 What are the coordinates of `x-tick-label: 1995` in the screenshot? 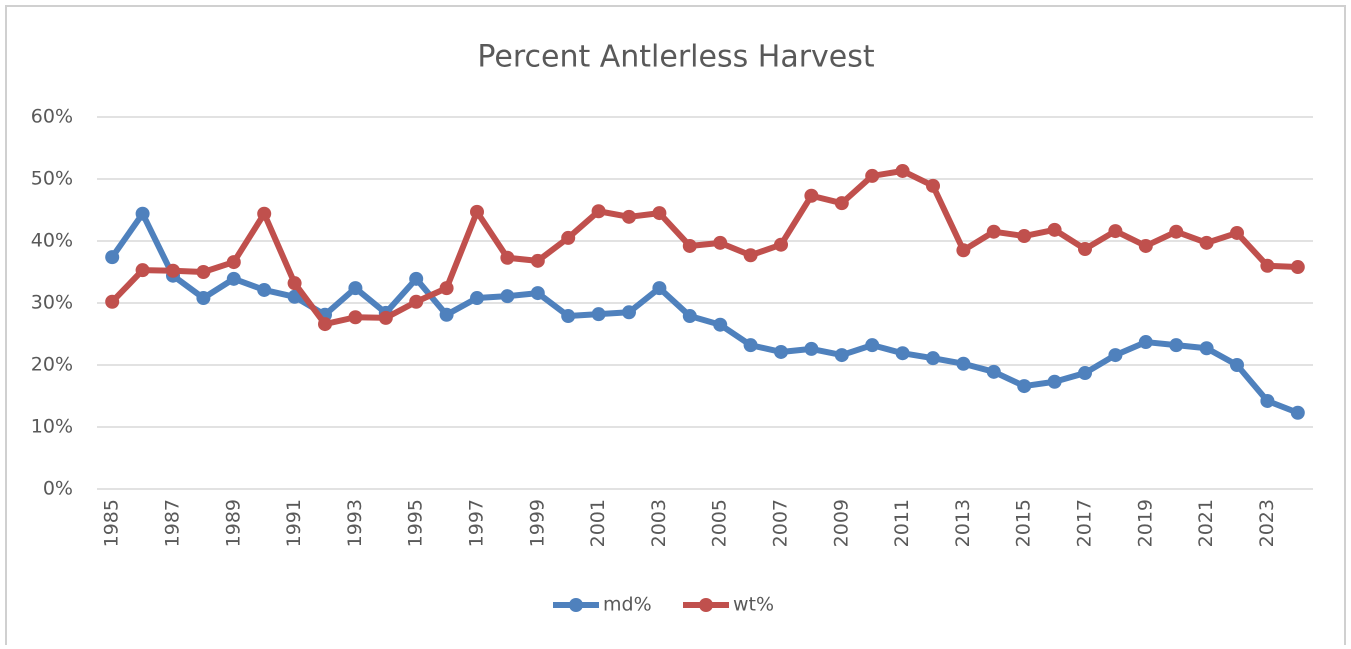 It's located at (416, 523).